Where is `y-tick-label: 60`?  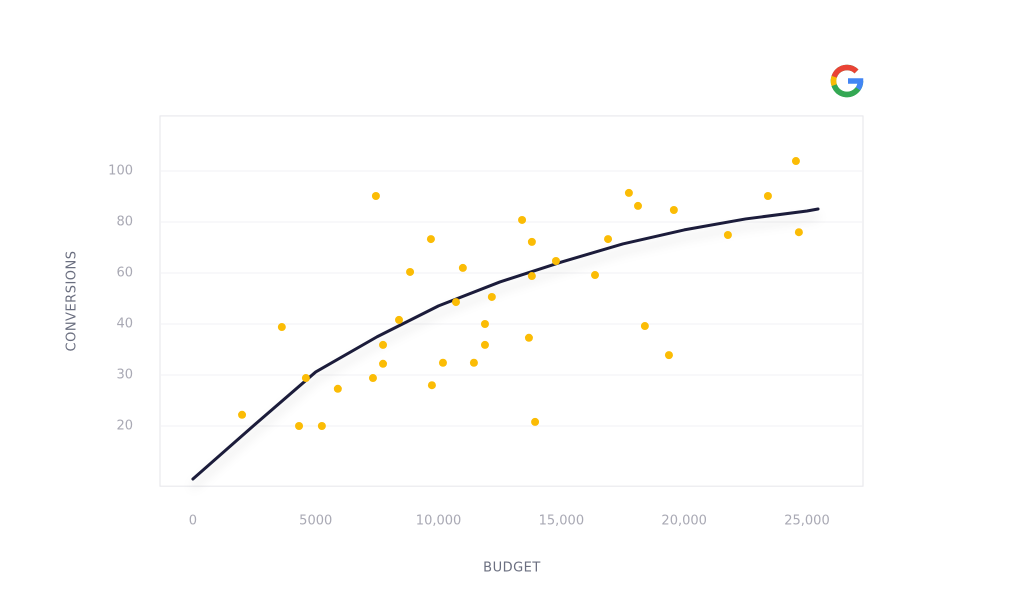 y-tick-label: 60 is located at coordinates (124, 273).